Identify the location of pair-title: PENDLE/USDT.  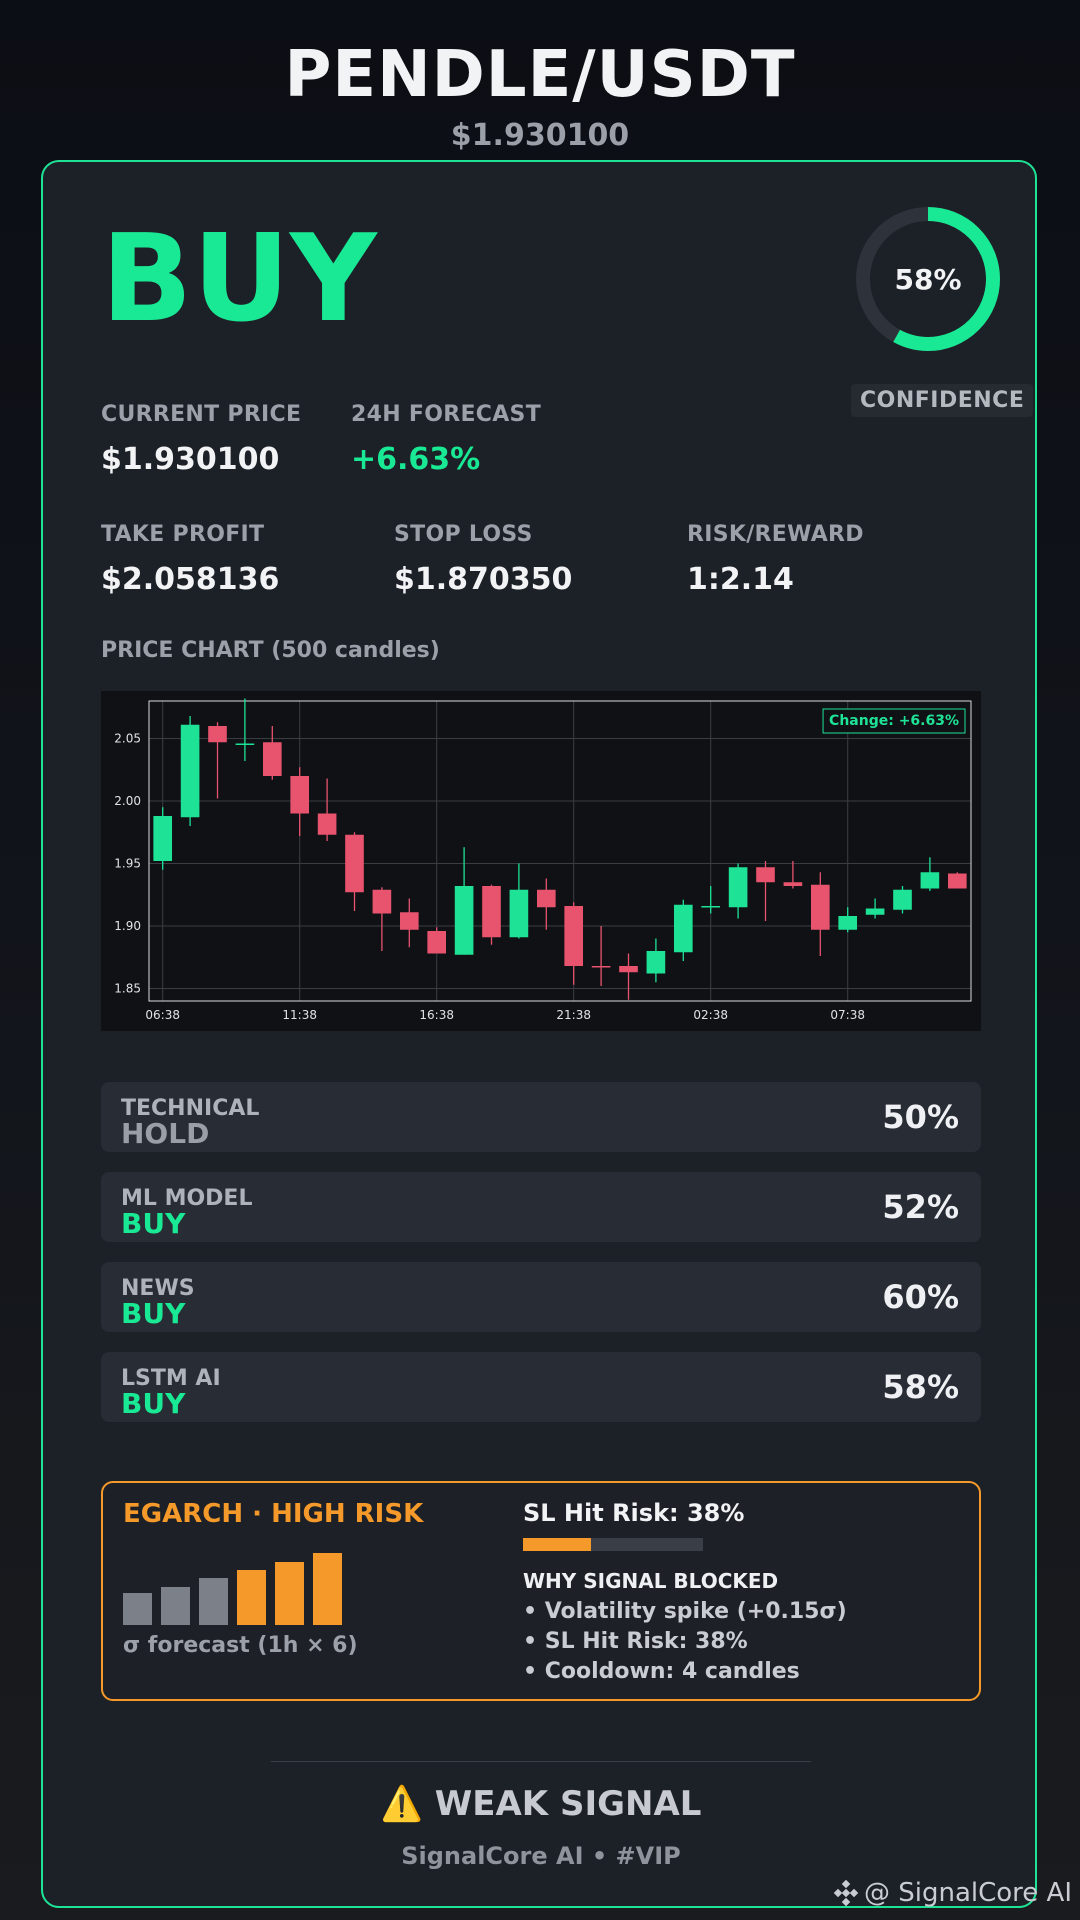
(540, 75).